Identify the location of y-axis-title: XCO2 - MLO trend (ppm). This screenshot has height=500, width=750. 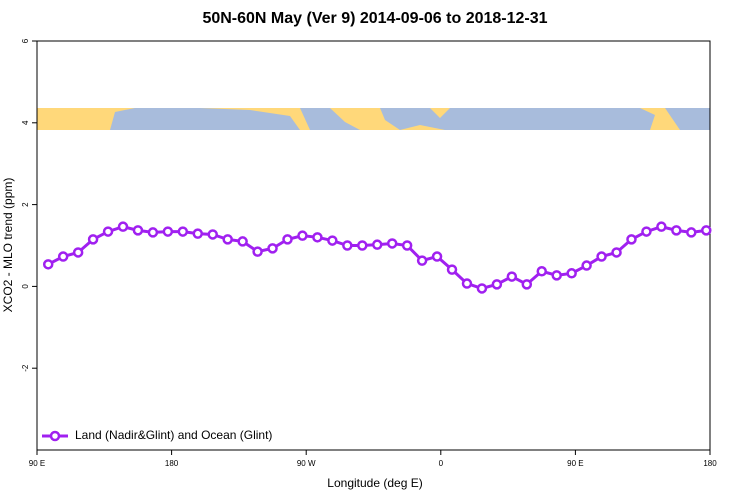
(8, 245).